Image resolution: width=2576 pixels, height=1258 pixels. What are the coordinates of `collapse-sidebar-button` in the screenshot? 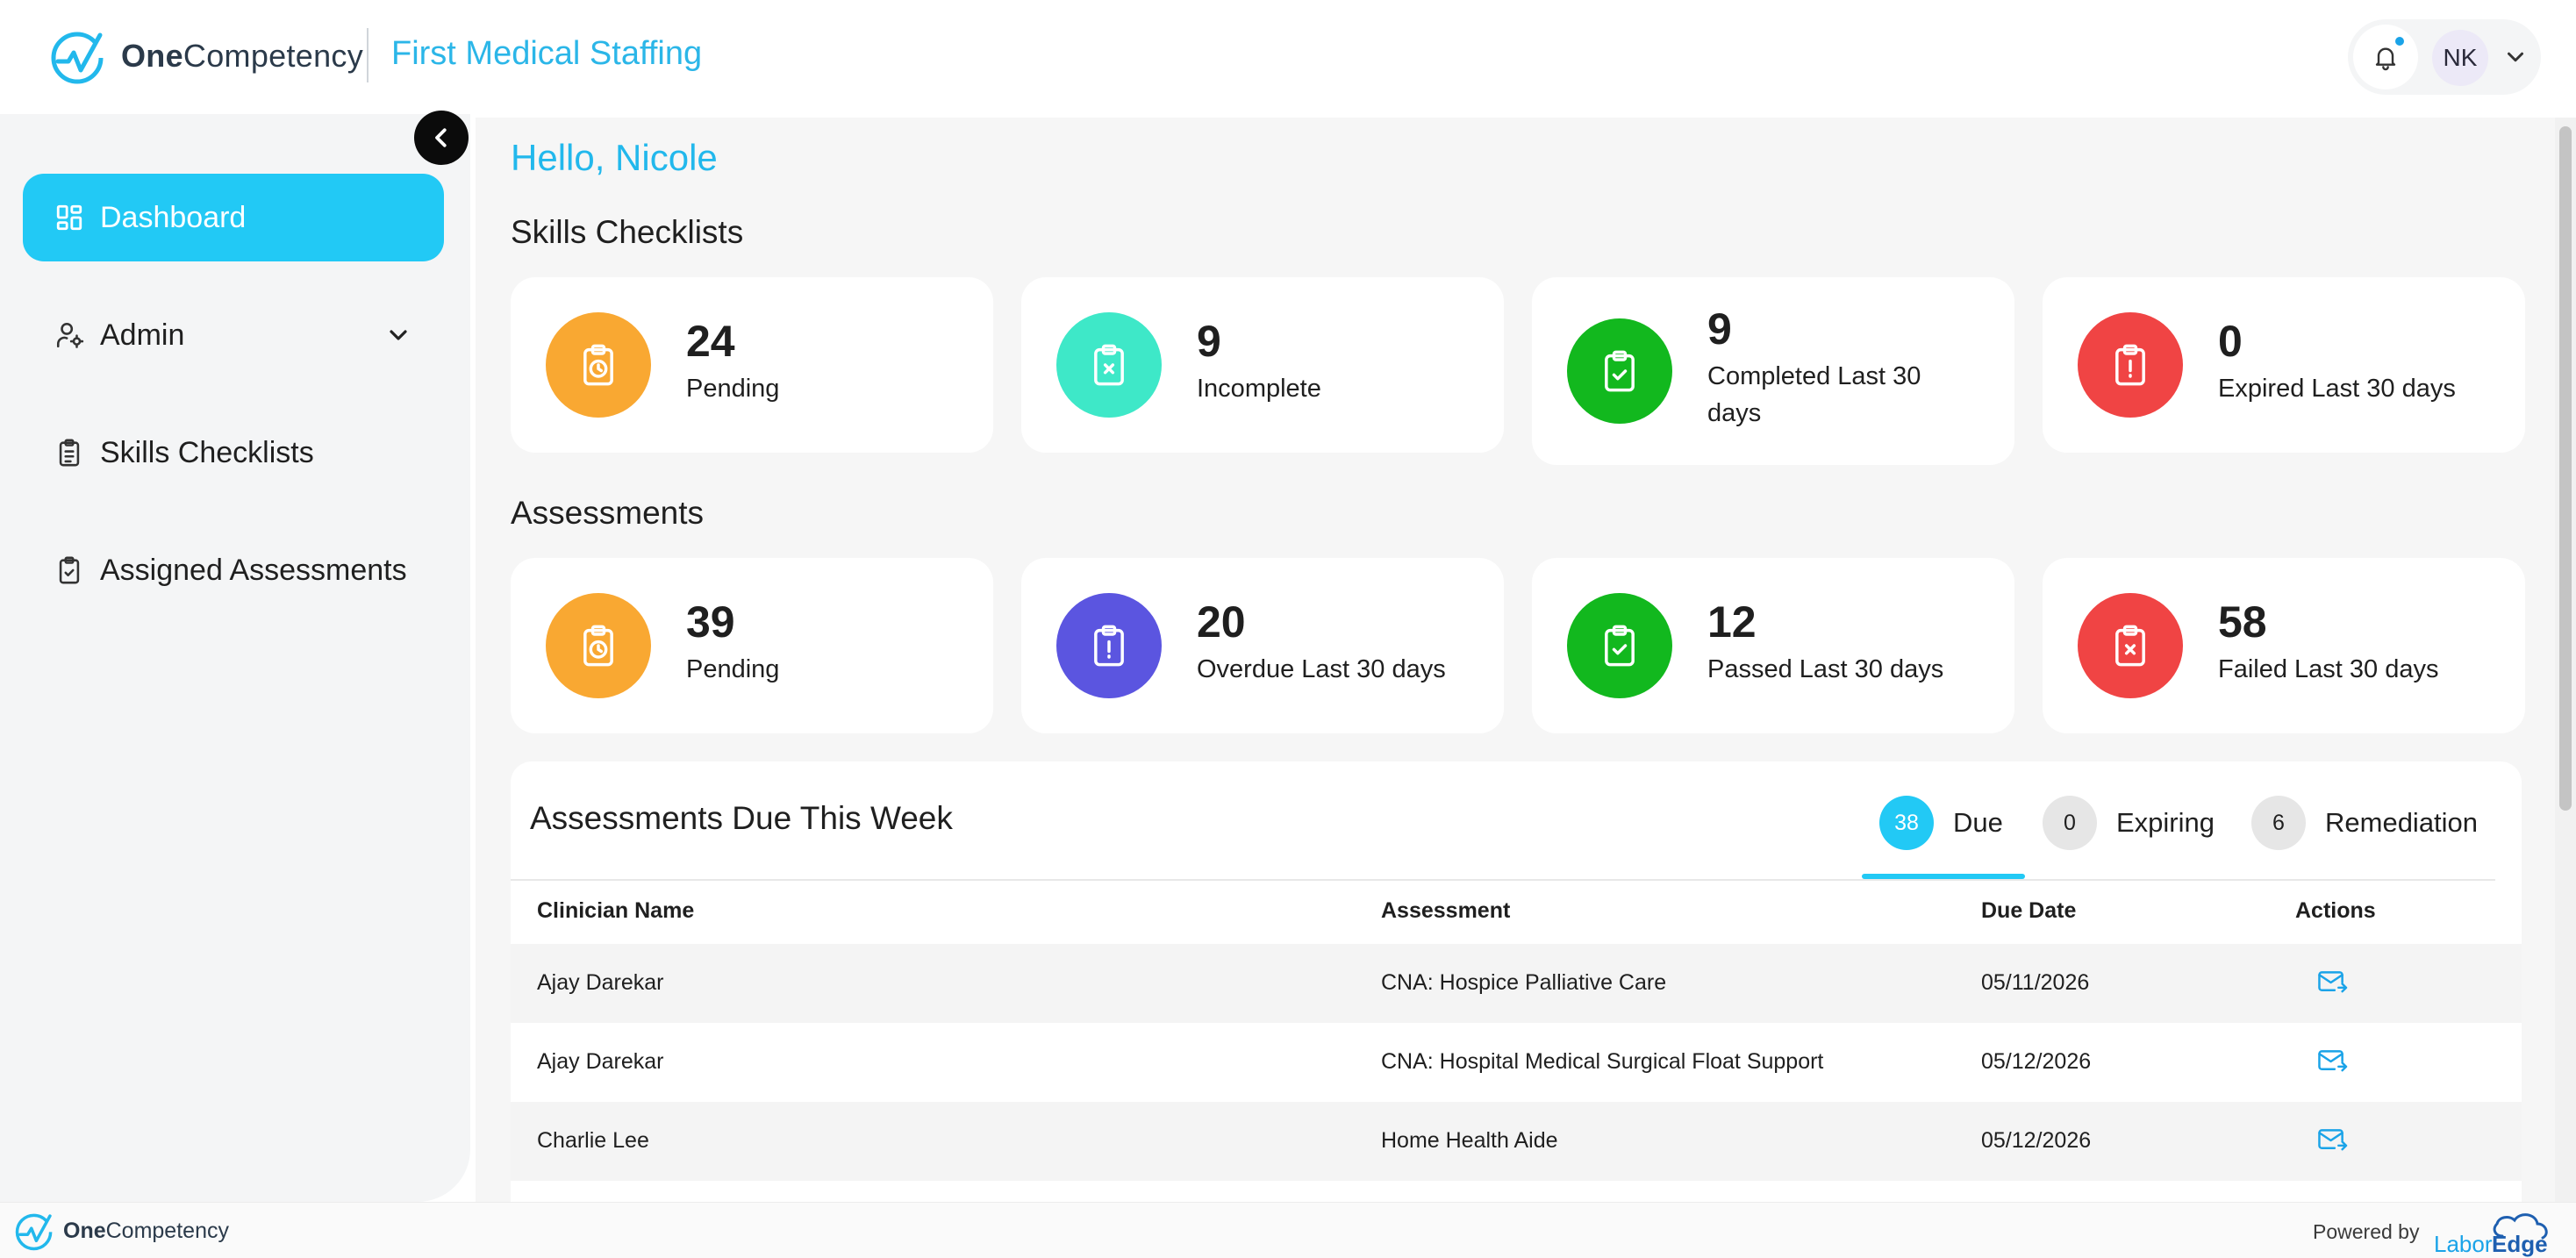 It's located at (441, 138).